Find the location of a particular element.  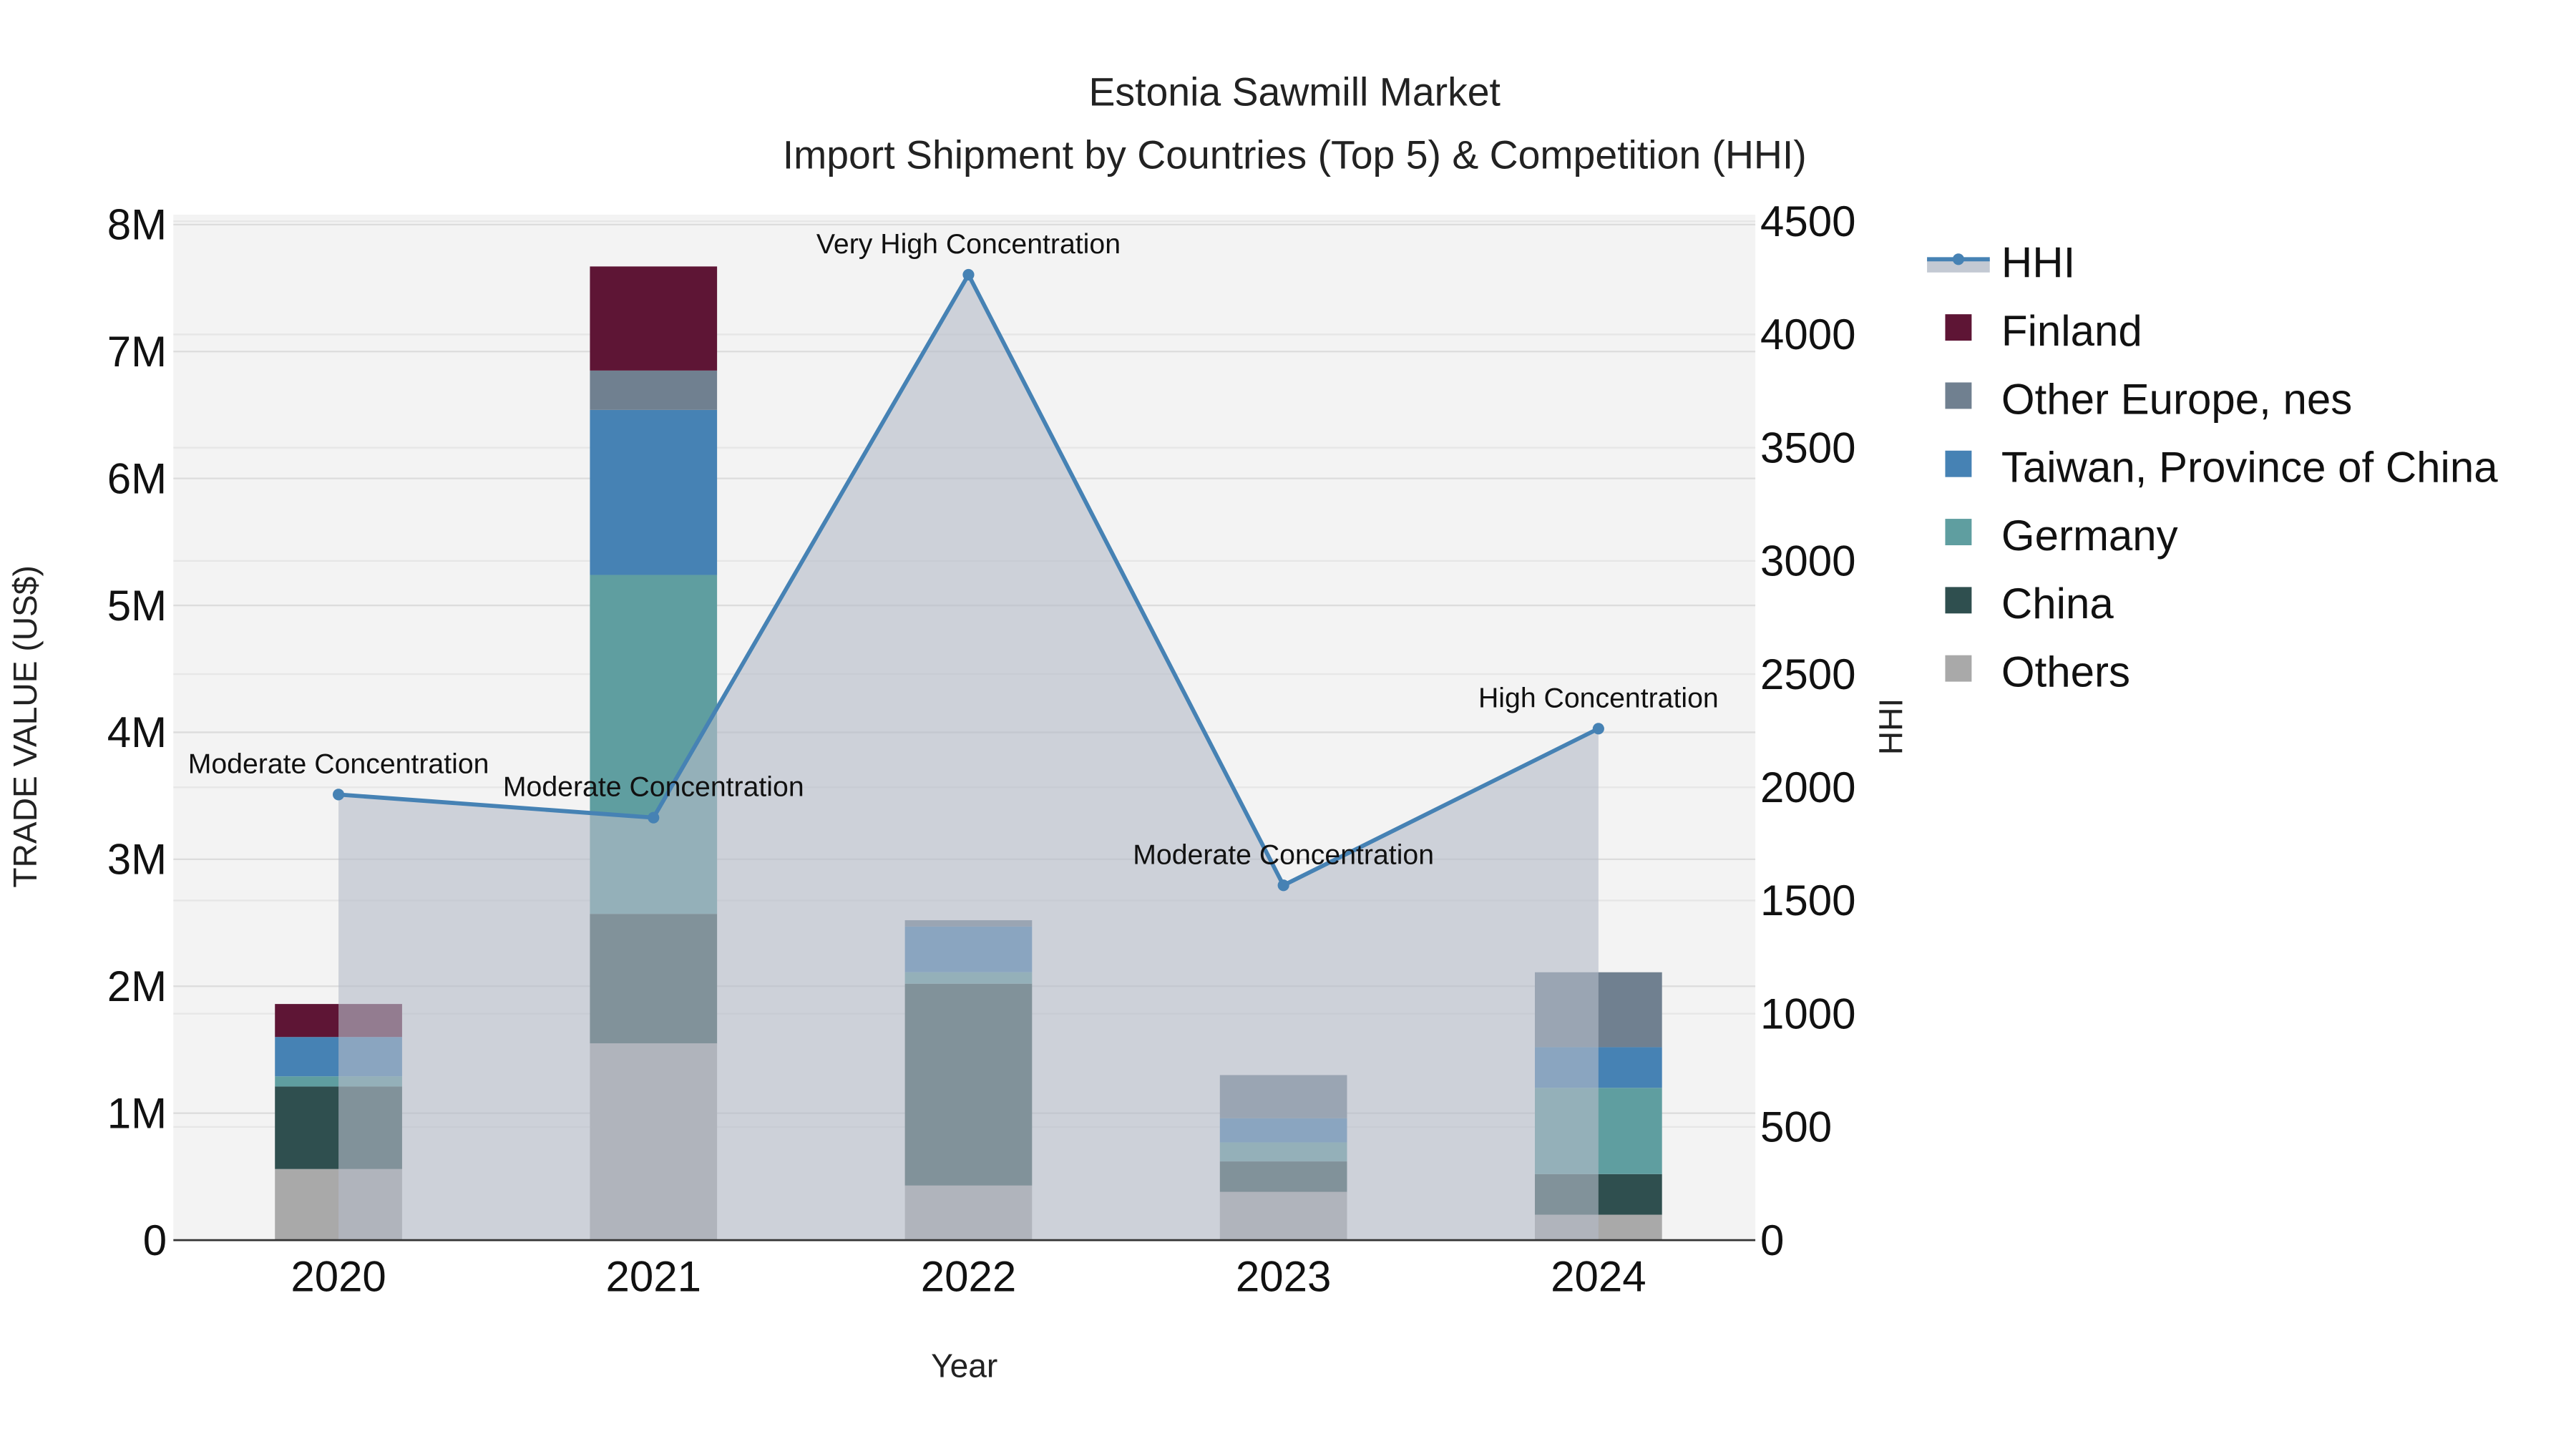

legend-label: Other Europe, nes is located at coordinates (2176, 399).